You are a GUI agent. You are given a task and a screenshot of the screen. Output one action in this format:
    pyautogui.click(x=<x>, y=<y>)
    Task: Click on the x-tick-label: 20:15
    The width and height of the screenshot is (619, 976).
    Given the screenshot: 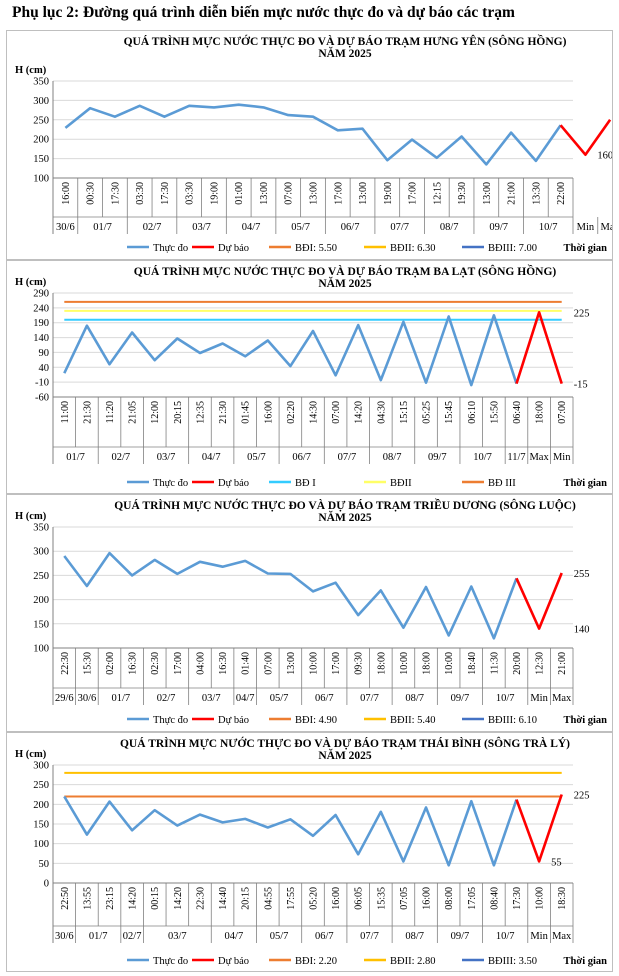 What is the action you would take?
    pyautogui.click(x=246, y=898)
    